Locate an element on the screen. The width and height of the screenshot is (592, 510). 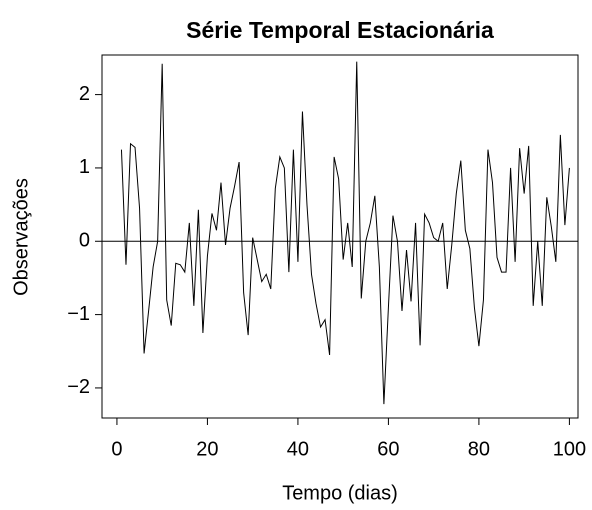
y-tick-label: 1 is located at coordinates (84, 167).